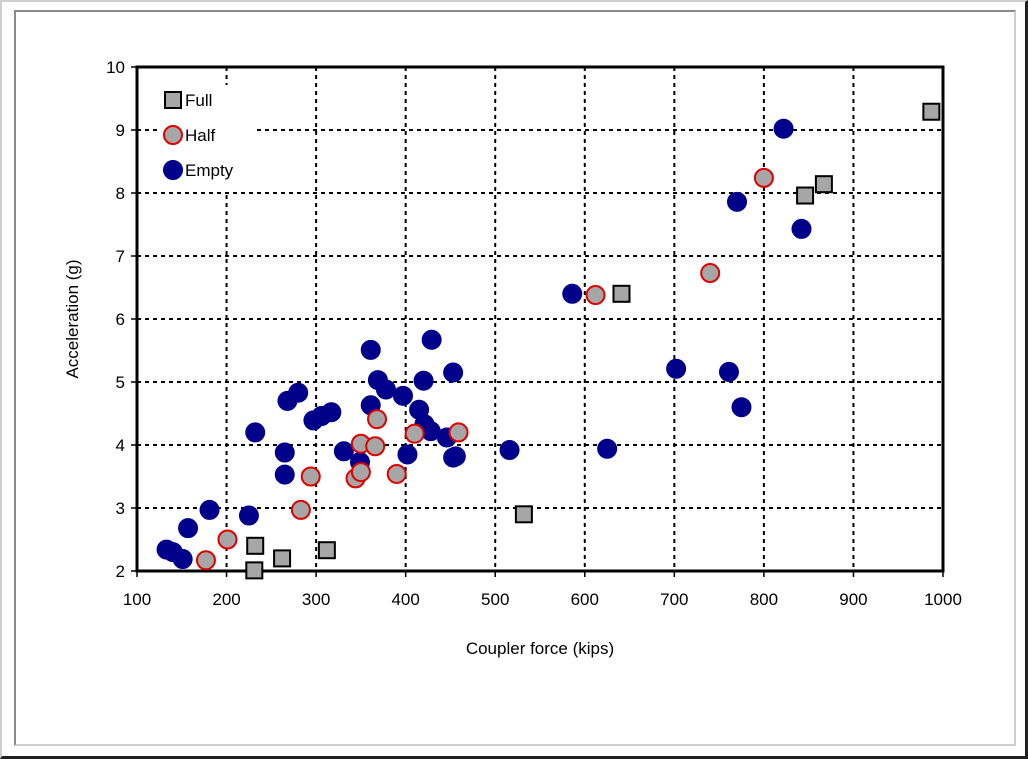  What do you see at coordinates (943, 599) in the screenshot?
I see `x-tick-label: 1000` at bounding box center [943, 599].